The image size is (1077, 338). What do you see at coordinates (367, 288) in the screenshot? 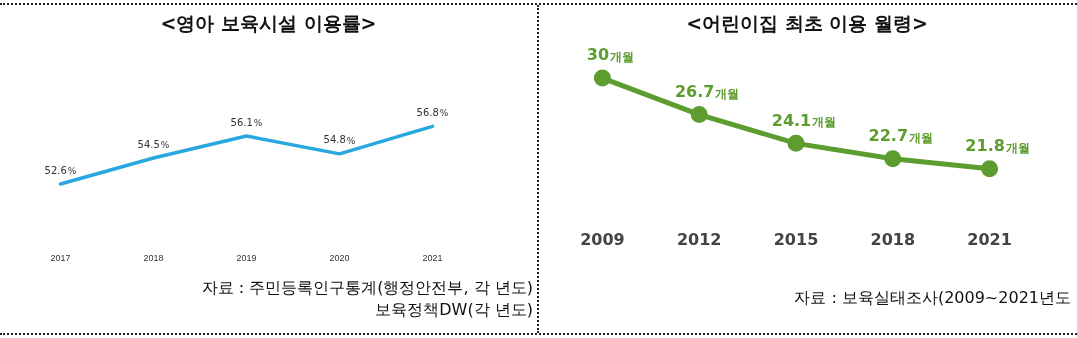
I see `text: 자료 : 주민등록인구통계(행정안전부, 각 년도)` at bounding box center [367, 288].